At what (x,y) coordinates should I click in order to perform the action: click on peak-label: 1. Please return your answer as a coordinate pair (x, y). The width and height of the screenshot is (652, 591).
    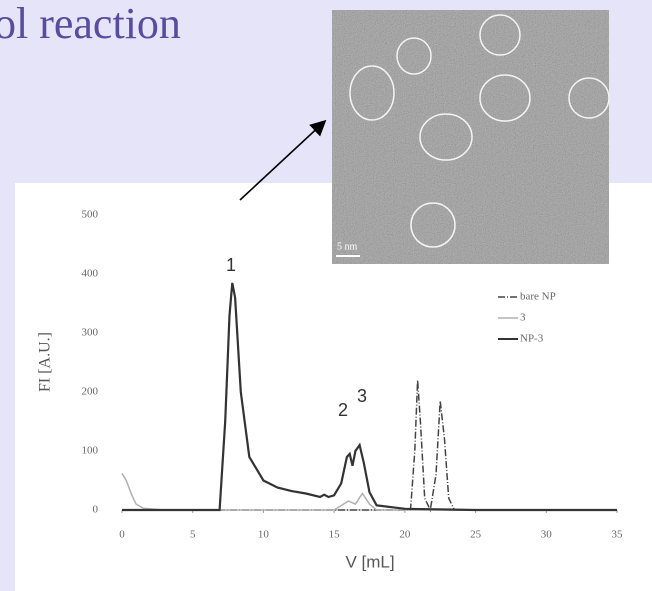
    Looking at the image, I should click on (231, 265).